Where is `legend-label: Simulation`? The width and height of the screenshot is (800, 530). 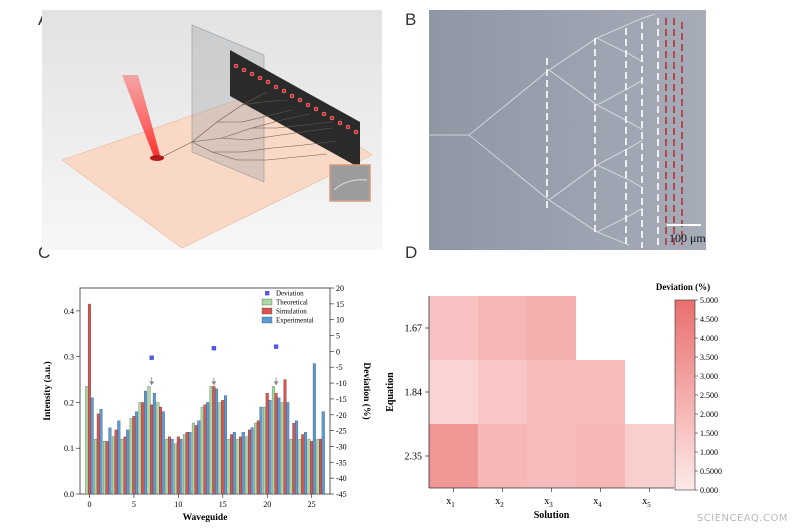 legend-label: Simulation is located at coordinates (291, 312).